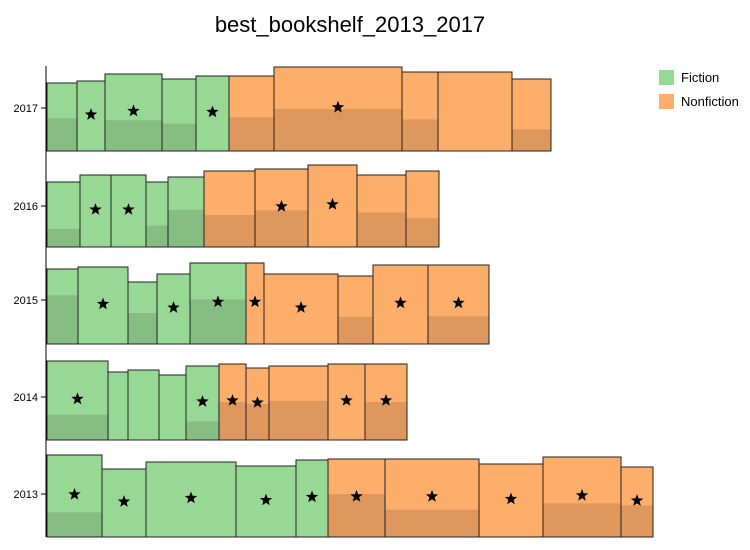 The width and height of the screenshot is (750, 550). What do you see at coordinates (26, 207) in the screenshot?
I see `y-tick-label: 2016` at bounding box center [26, 207].